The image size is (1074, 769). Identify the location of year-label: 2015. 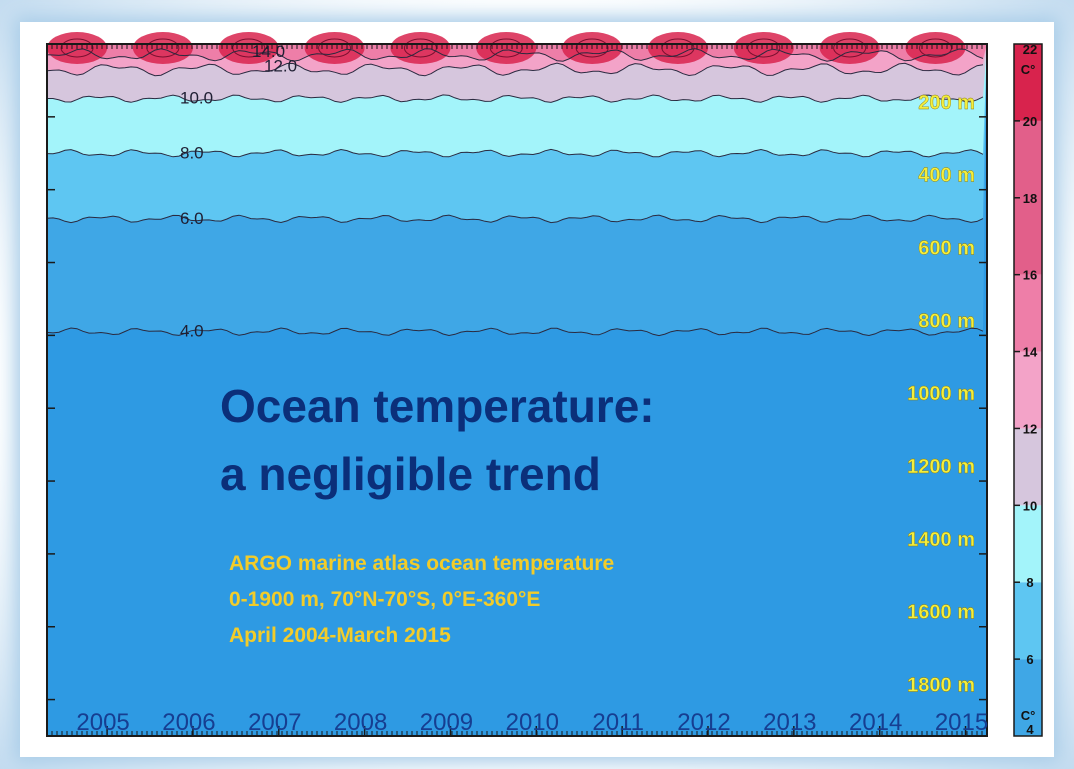
(961, 722).